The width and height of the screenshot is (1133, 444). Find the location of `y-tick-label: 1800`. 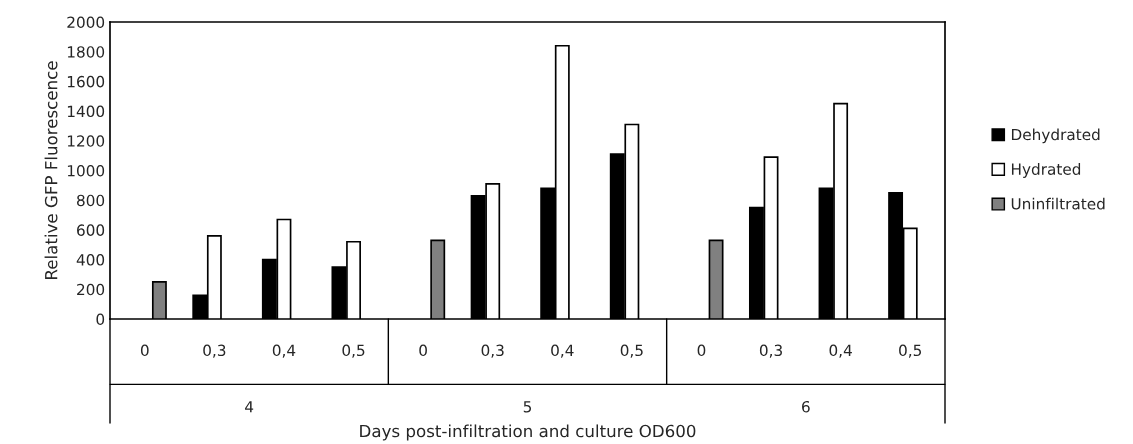

y-tick-label: 1800 is located at coordinates (86, 52).